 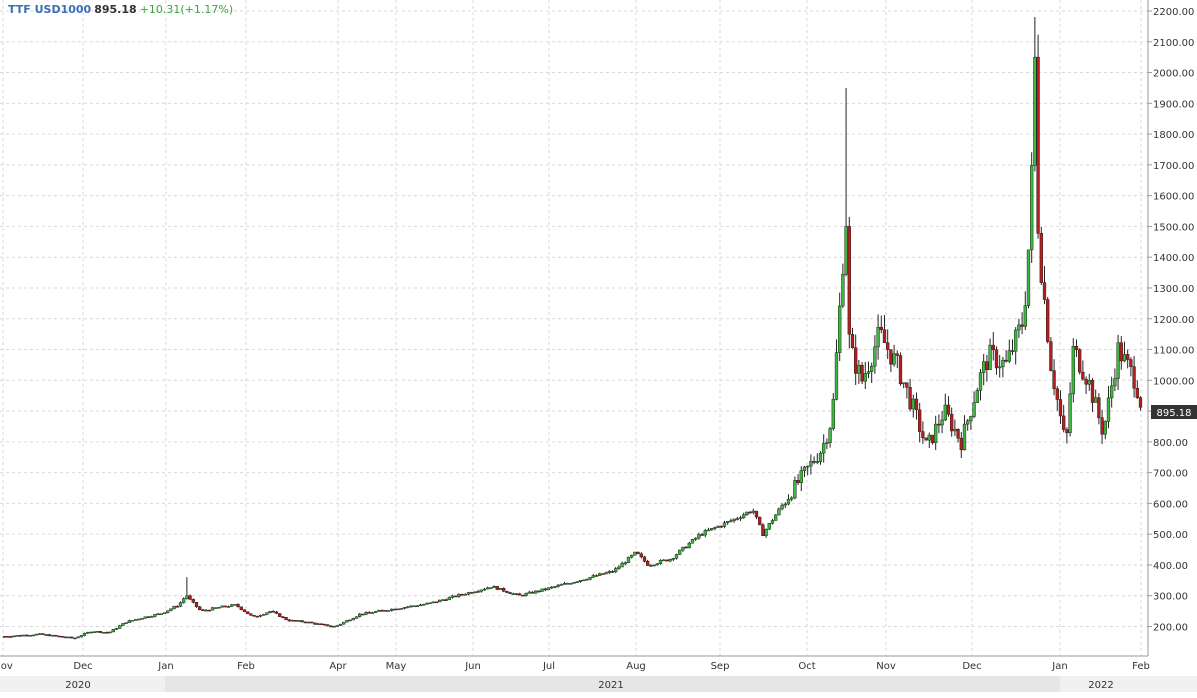 What do you see at coordinates (115, 9) in the screenshot?
I see `last-price: 895.18` at bounding box center [115, 9].